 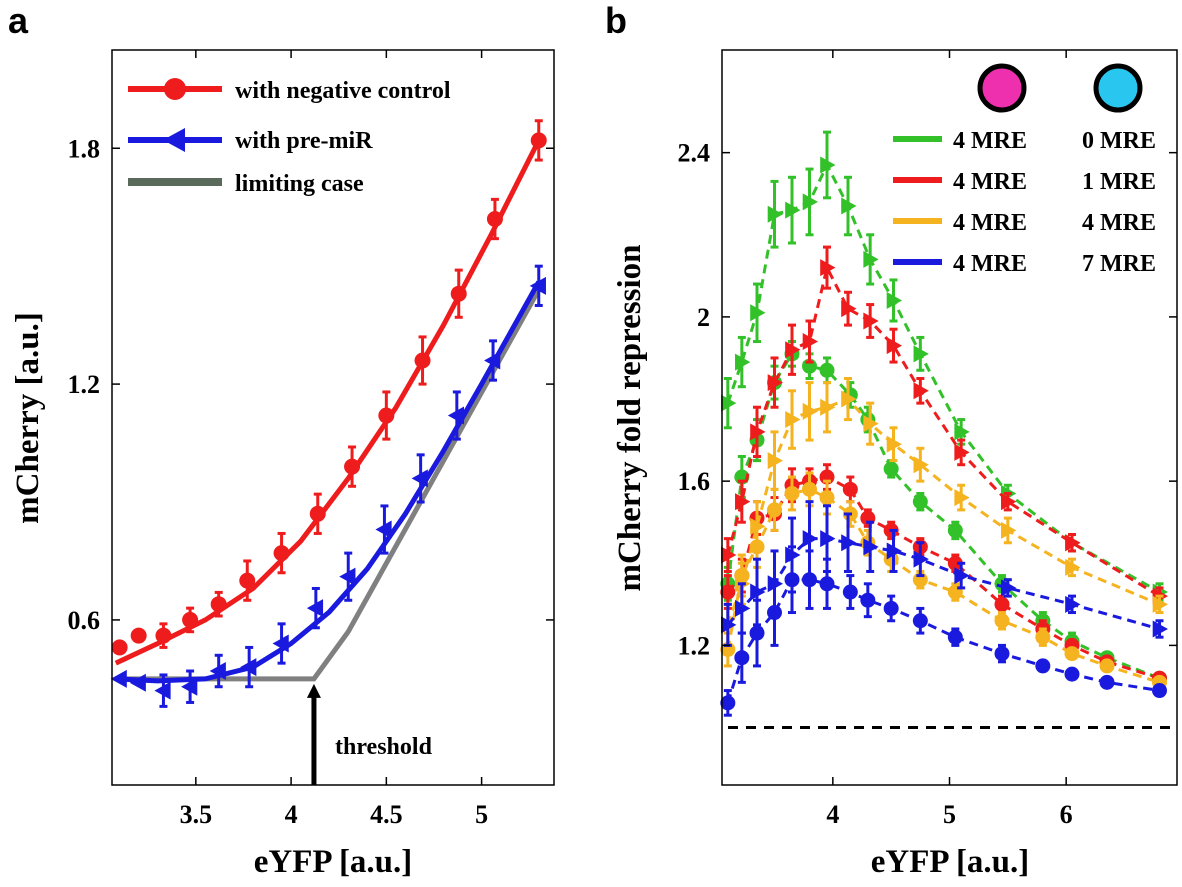 I want to click on legend-label-col2-1: 0 MRE, so click(x=1119, y=141).